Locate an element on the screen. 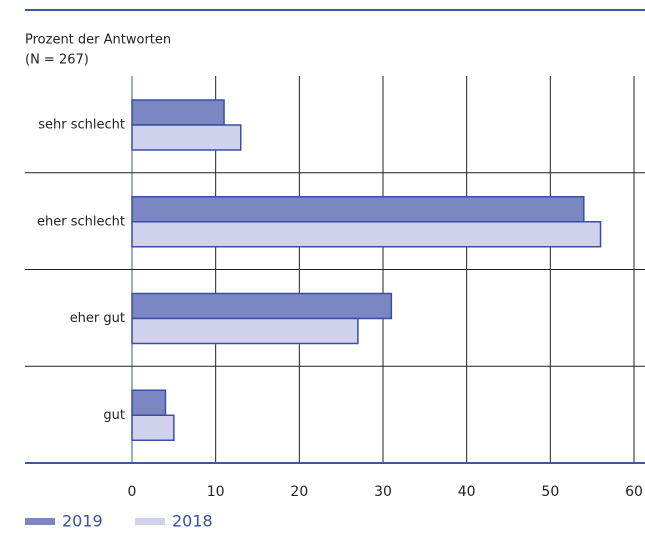 The height and width of the screenshot is (535, 645). y-tick-label: eher gut is located at coordinates (97, 318).